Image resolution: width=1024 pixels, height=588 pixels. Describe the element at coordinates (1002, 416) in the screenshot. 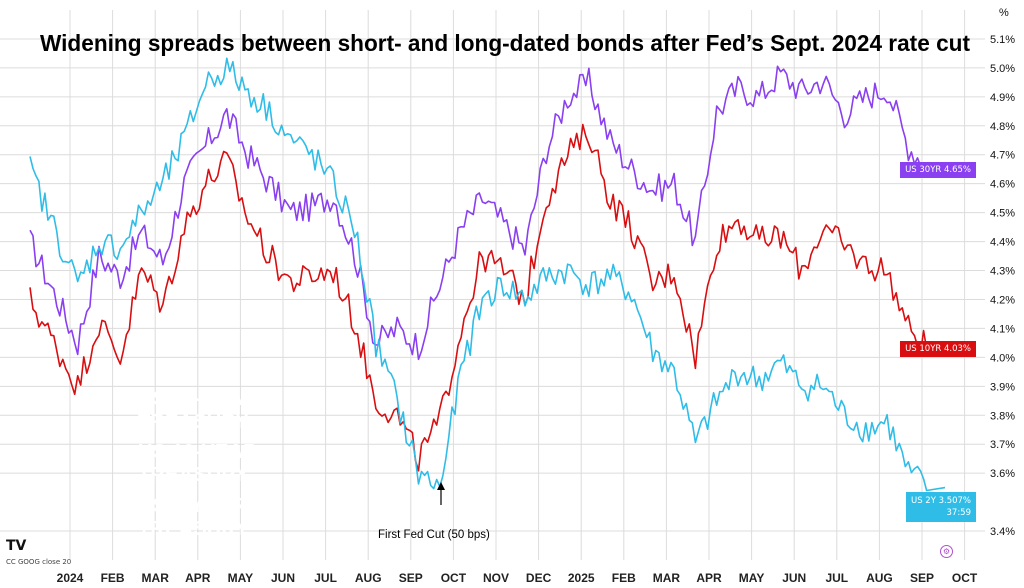

I see `y-tick-label: 3.8%` at that location.